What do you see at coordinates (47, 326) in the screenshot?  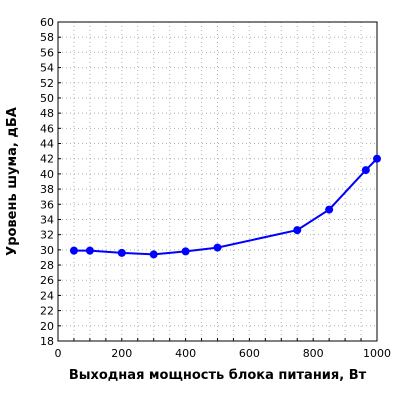 I see `y-tick-label: 20` at bounding box center [47, 326].